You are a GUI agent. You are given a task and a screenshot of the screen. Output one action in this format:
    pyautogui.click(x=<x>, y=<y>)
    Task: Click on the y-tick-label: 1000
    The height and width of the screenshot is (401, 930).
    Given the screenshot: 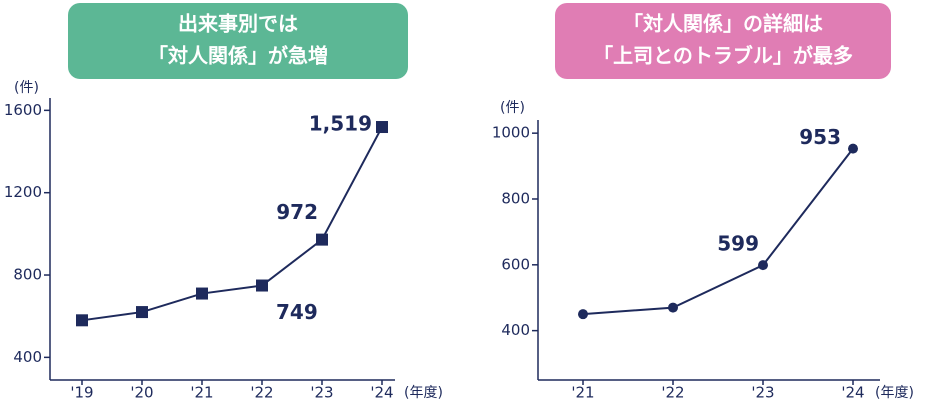 What is the action you would take?
    pyautogui.click(x=511, y=133)
    